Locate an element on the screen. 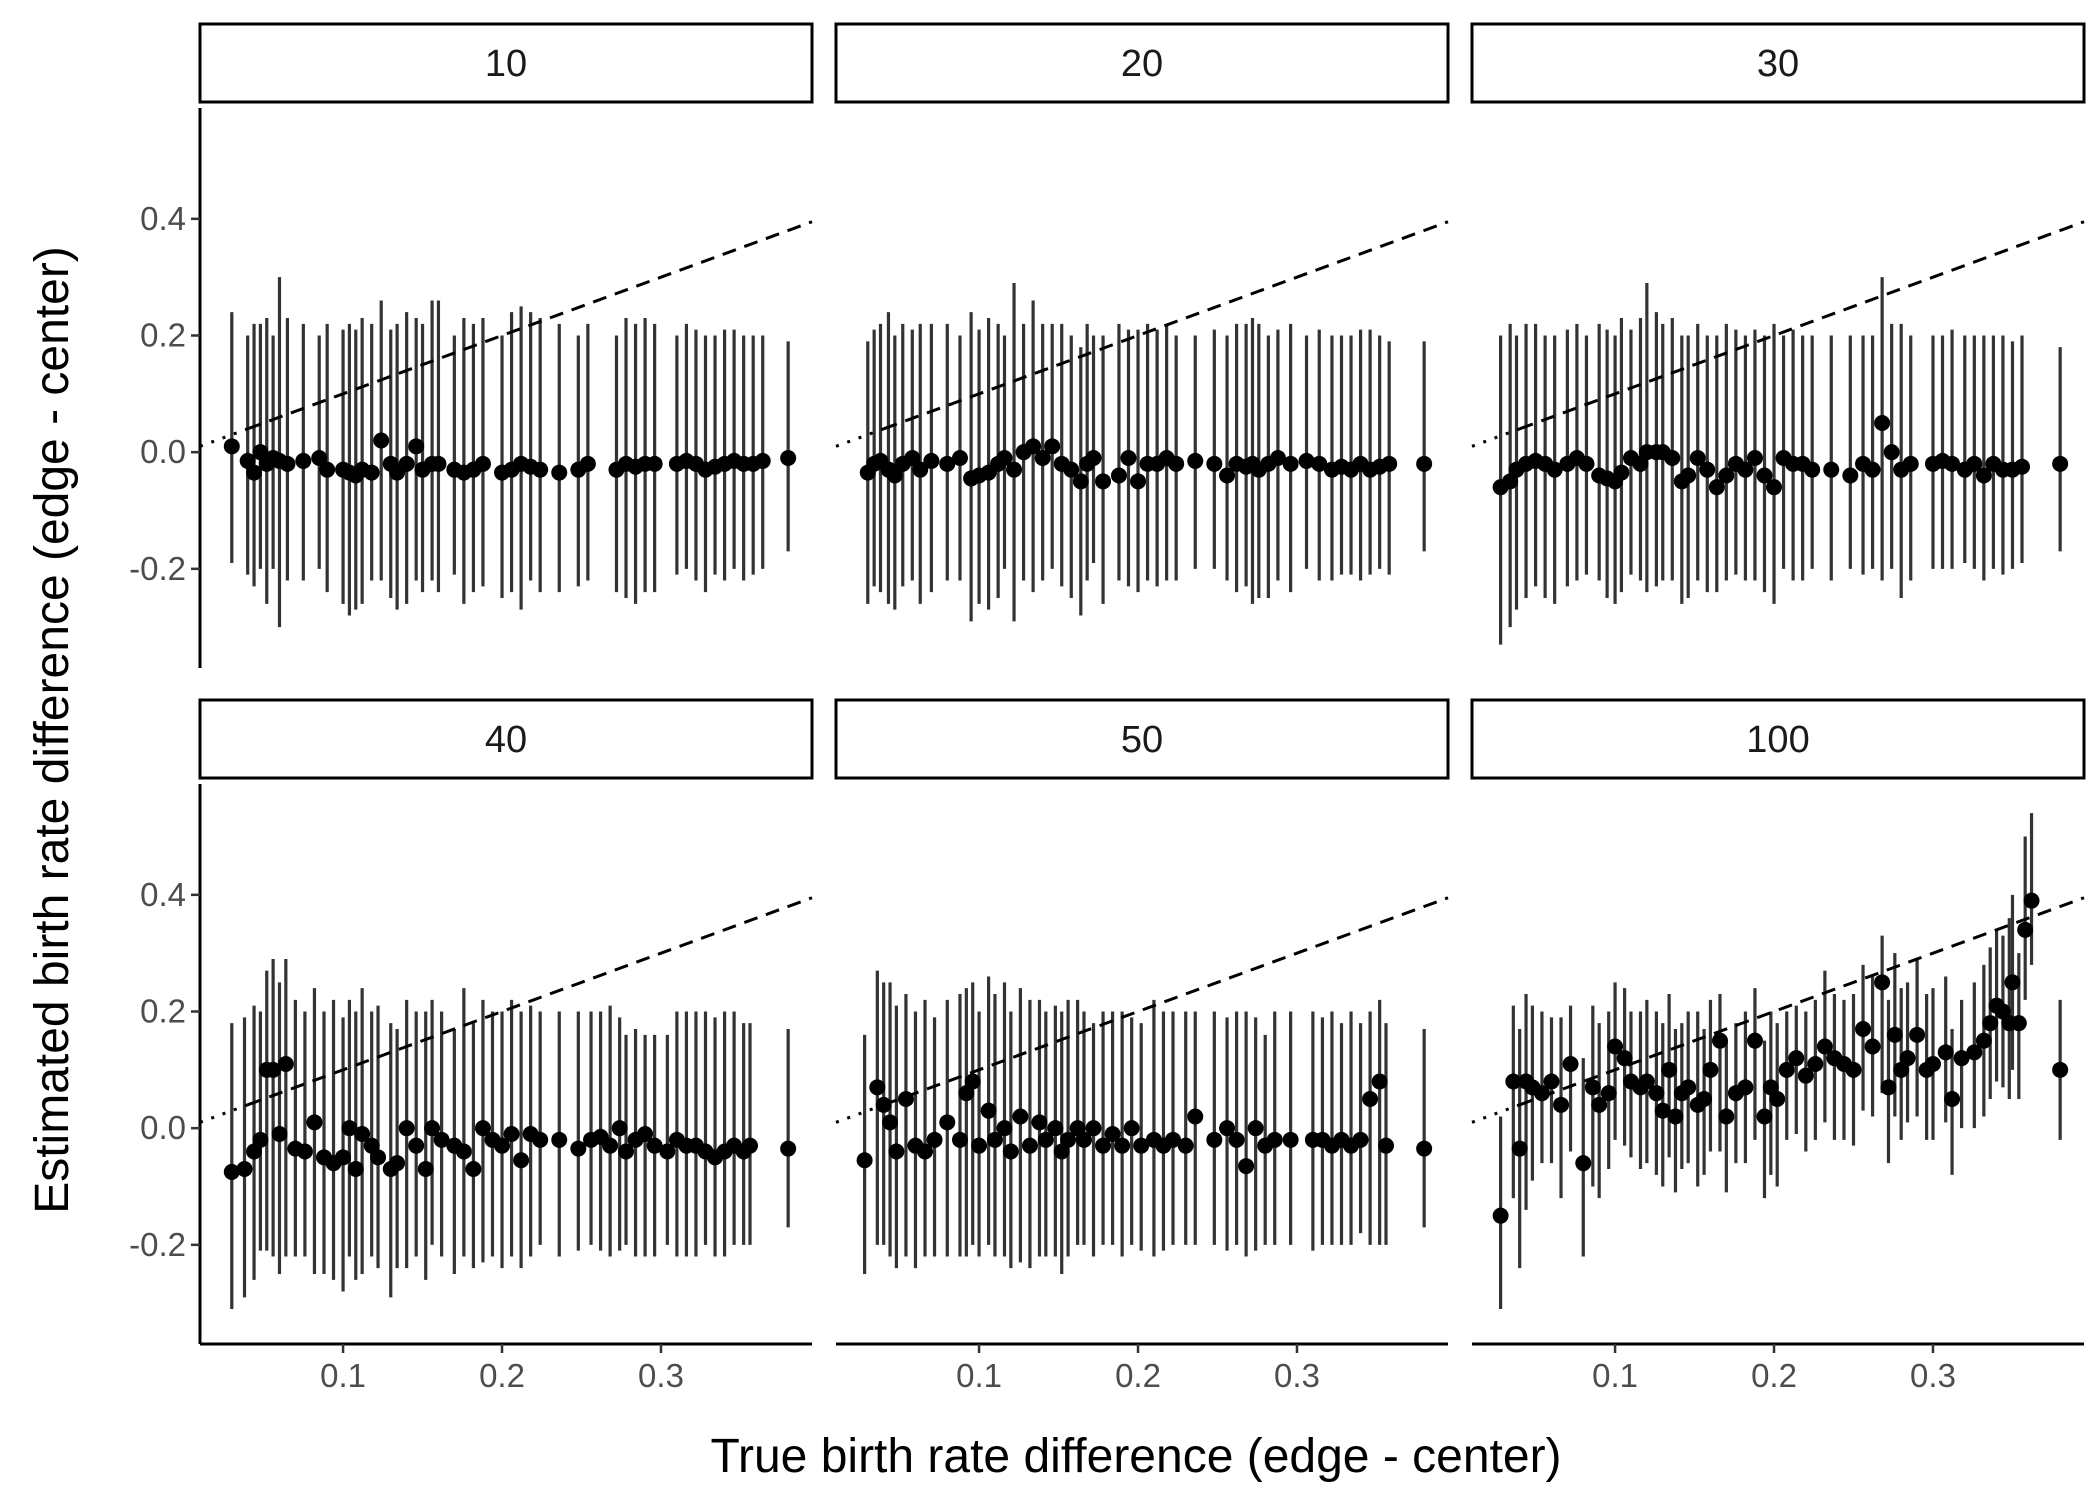  y-tick-label: 0.4 is located at coordinates (163, 894).